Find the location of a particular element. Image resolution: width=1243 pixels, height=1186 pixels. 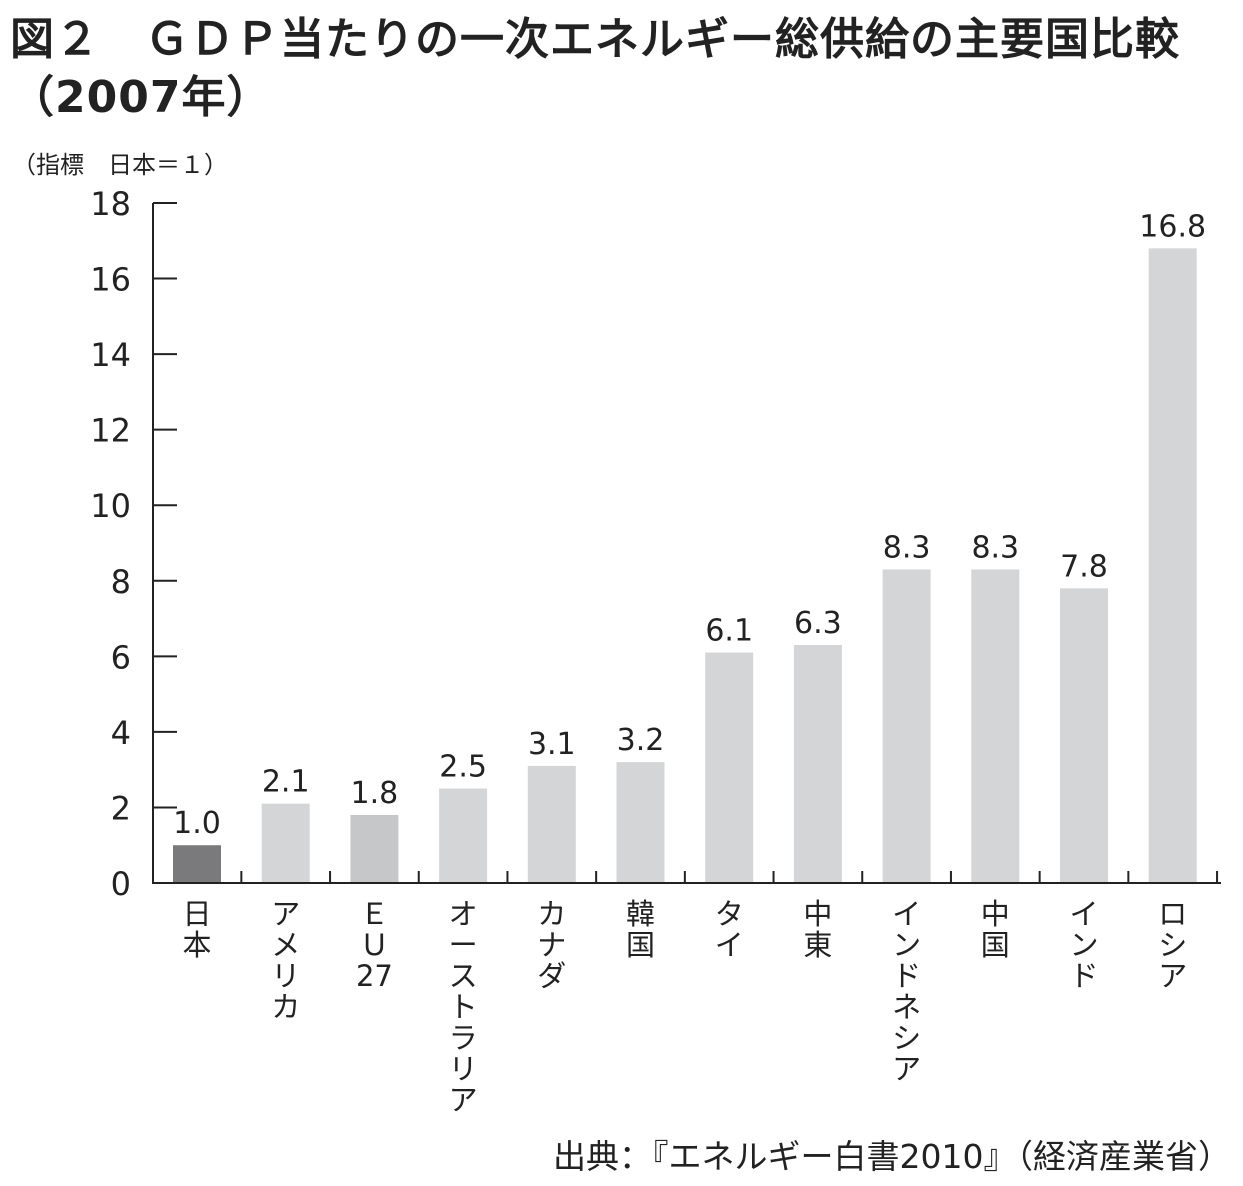

value-label: 2.1 is located at coordinates (286, 782).